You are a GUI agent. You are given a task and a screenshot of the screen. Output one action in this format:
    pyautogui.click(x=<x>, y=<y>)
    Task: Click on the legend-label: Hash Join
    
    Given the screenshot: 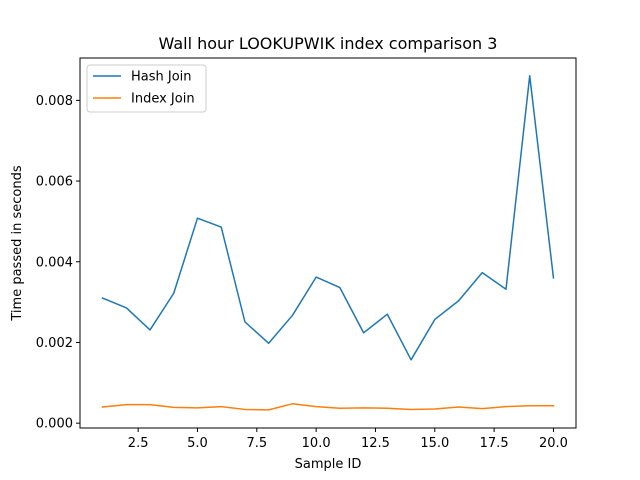 What is the action you would take?
    pyautogui.click(x=161, y=77)
    